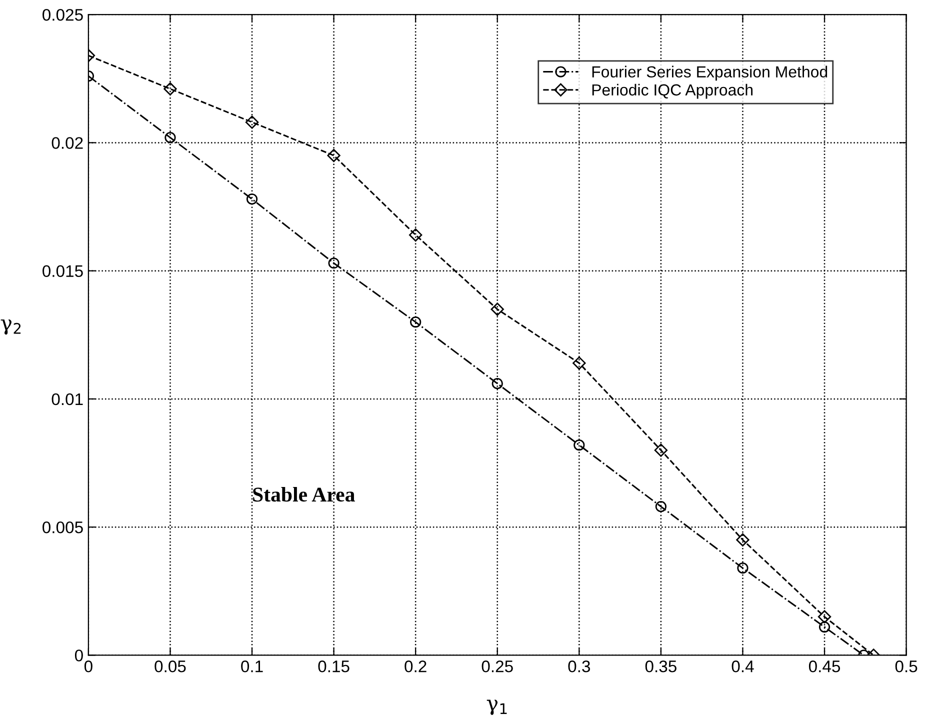 Image resolution: width=951 pixels, height=728 pixels. What do you see at coordinates (743, 666) in the screenshot?
I see `x-tick-label: 0.4` at bounding box center [743, 666].